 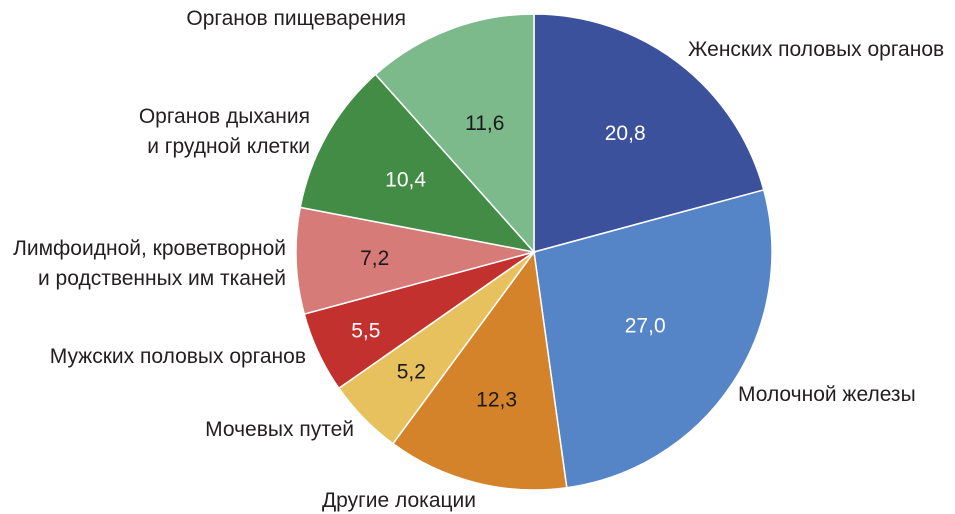 What do you see at coordinates (178, 356) in the screenshot?
I see `slice-category-label: Мужских половых органов` at bounding box center [178, 356].